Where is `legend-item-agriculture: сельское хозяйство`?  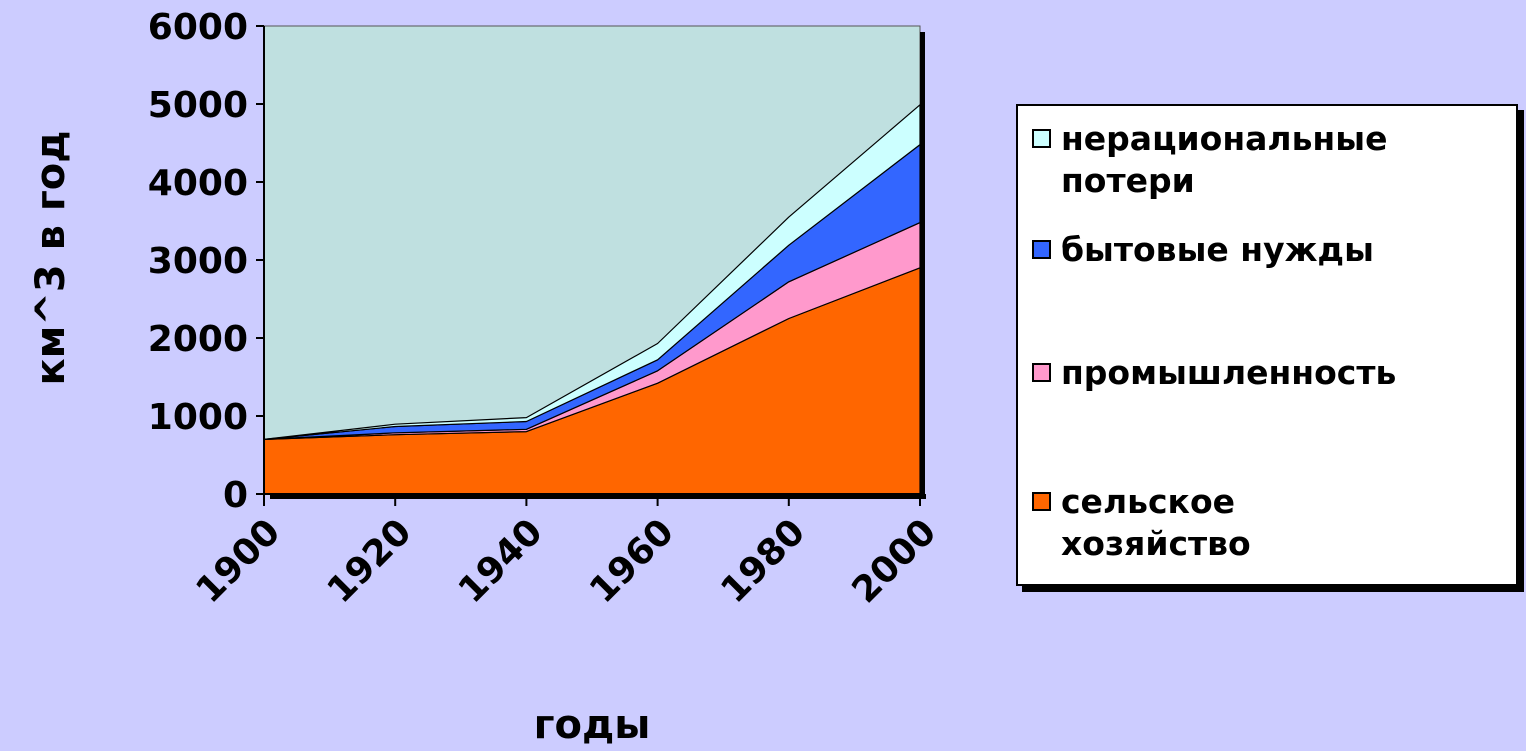 legend-item-agriculture: сельское хозяйство is located at coordinates (1141, 523).